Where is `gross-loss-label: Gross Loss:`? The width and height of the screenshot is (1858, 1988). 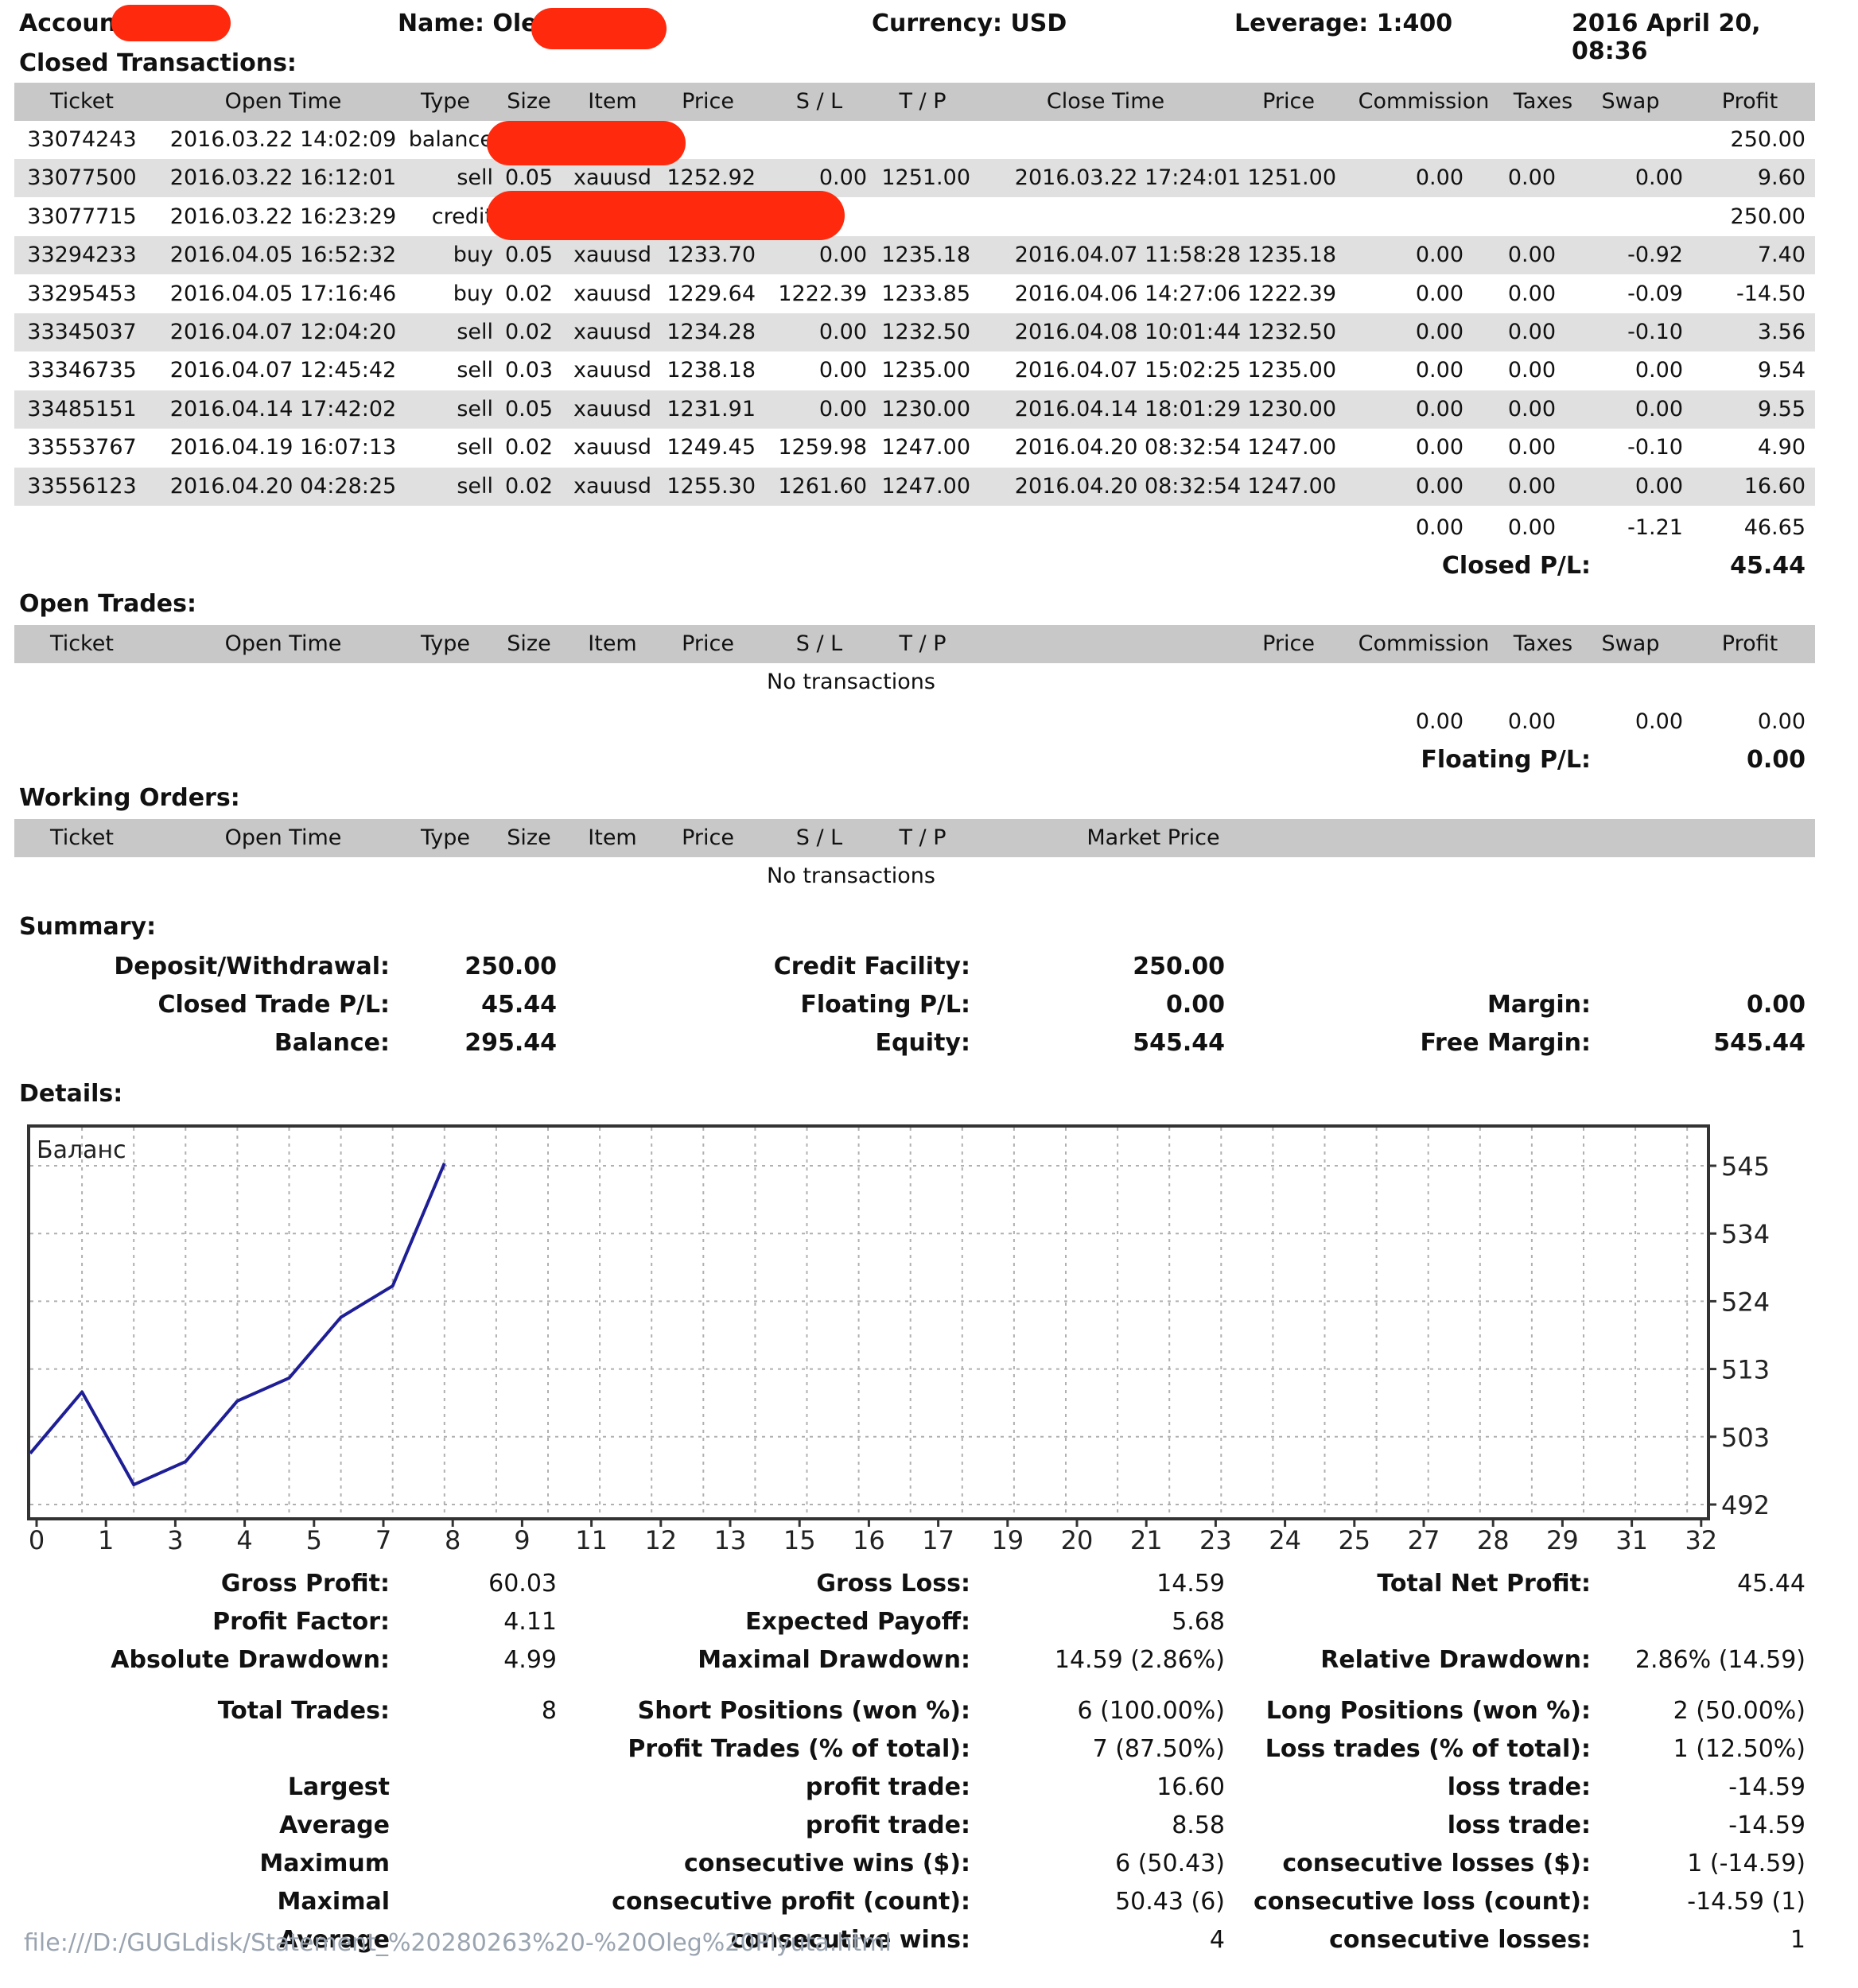
gross-loss-label: Gross Loss: is located at coordinates (893, 1584).